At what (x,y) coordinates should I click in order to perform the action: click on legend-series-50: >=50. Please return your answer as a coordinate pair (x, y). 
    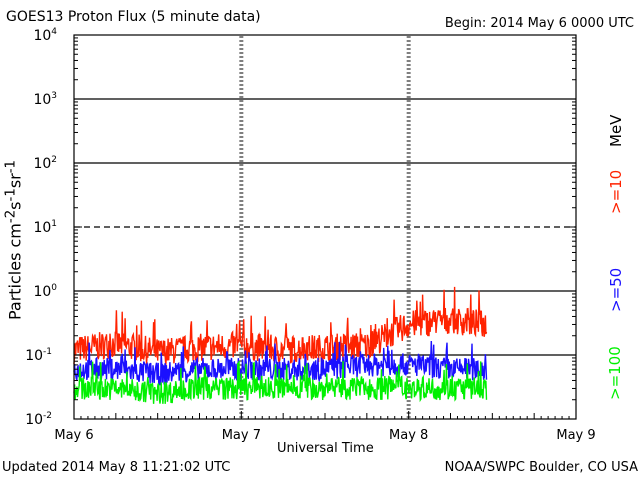
    Looking at the image, I should click on (616, 289).